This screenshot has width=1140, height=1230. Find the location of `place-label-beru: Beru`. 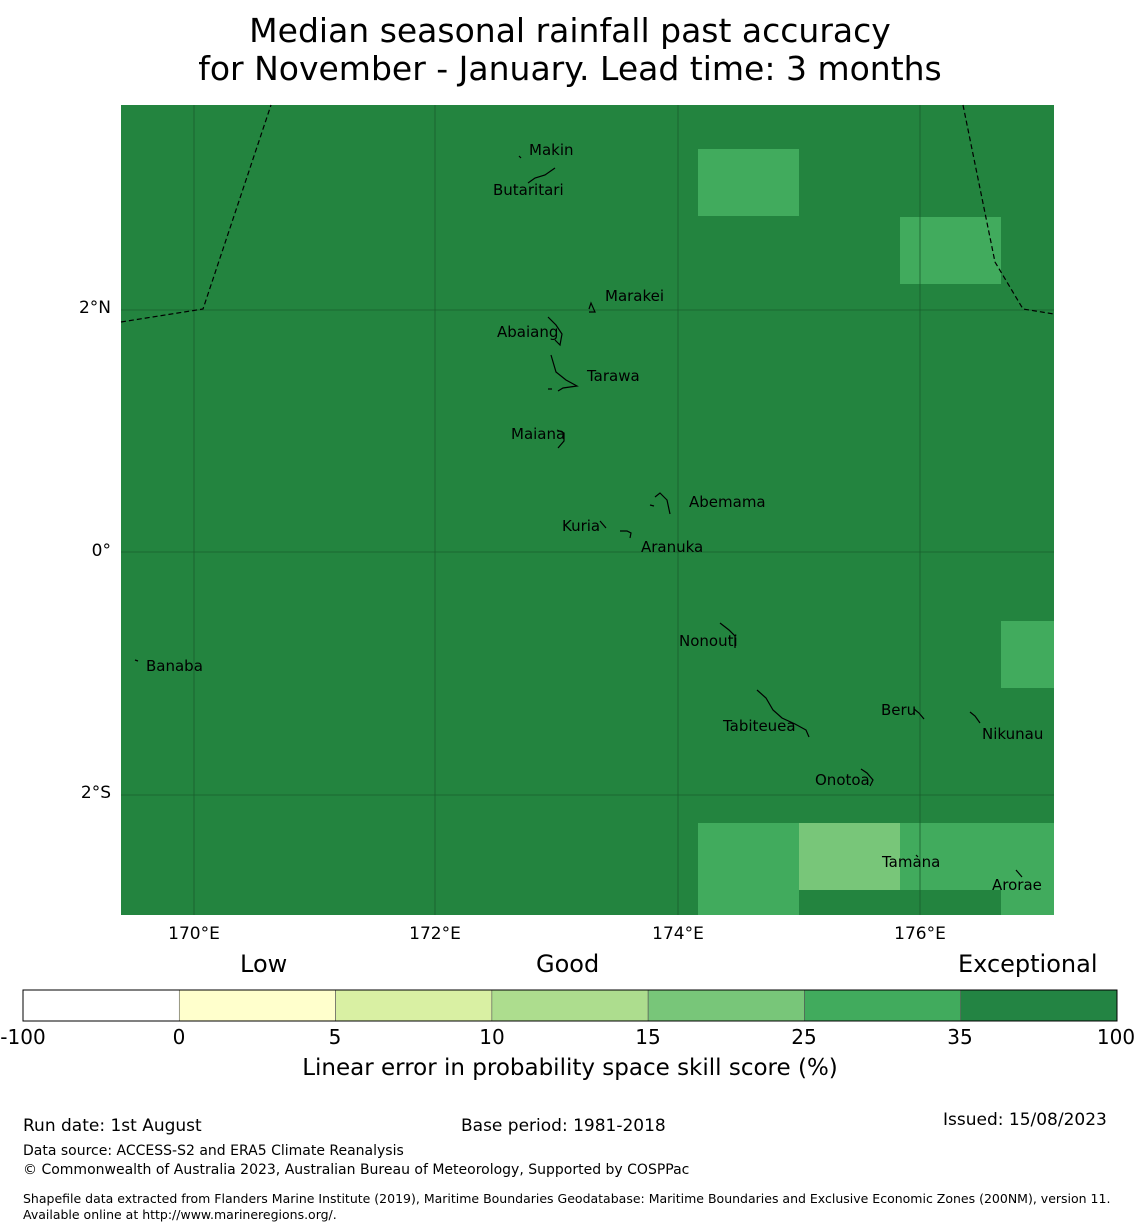

place-label-beru: Beru is located at coordinates (899, 710).